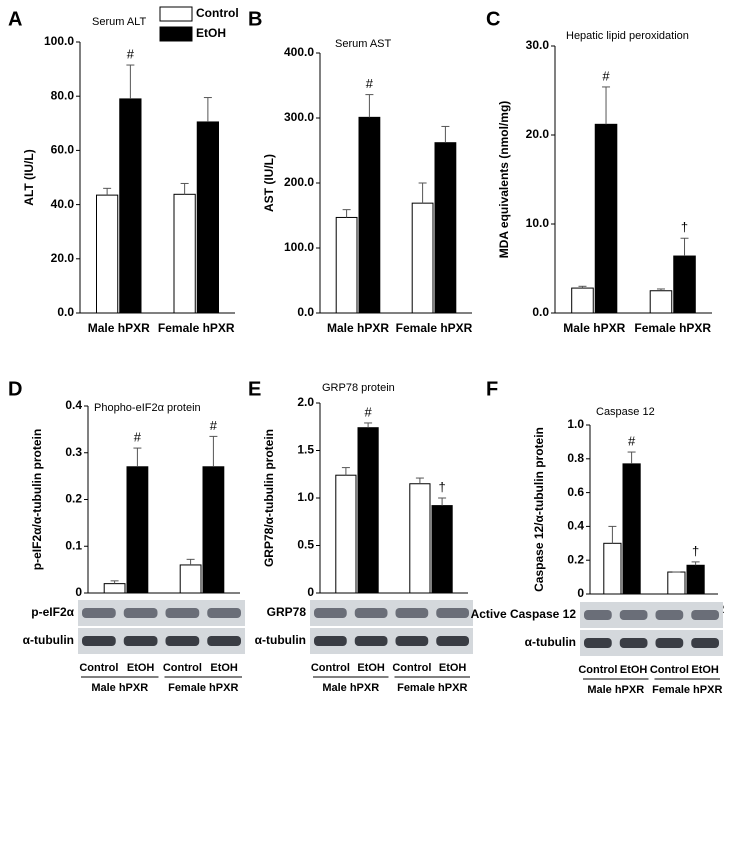  What do you see at coordinates (493, 19) in the screenshot?
I see `panel-letter: C` at bounding box center [493, 19].